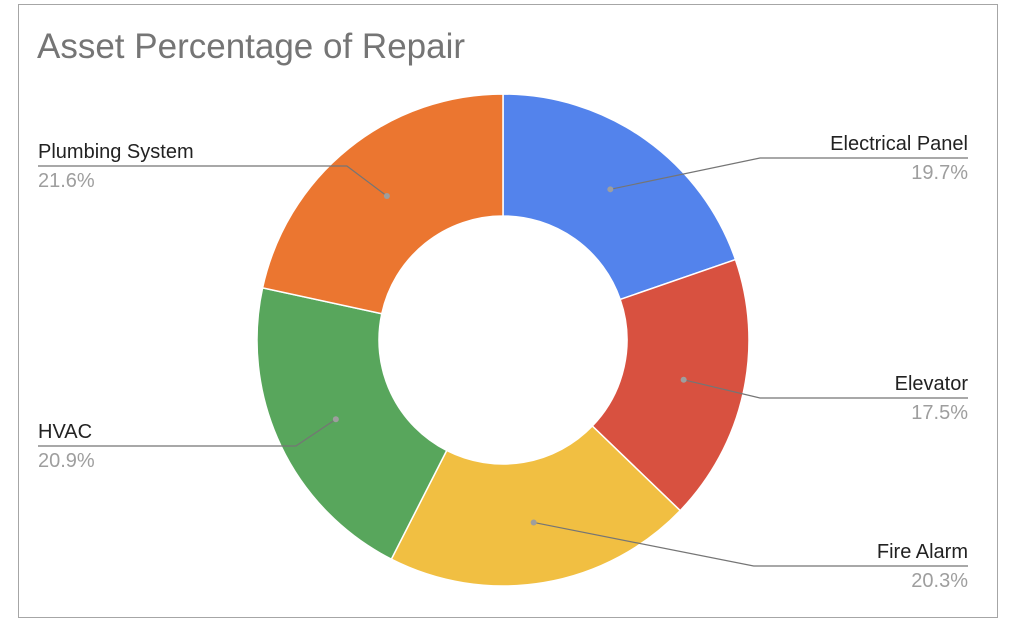  What do you see at coordinates (932, 384) in the screenshot?
I see `slice-label-elevator: Elevator` at bounding box center [932, 384].